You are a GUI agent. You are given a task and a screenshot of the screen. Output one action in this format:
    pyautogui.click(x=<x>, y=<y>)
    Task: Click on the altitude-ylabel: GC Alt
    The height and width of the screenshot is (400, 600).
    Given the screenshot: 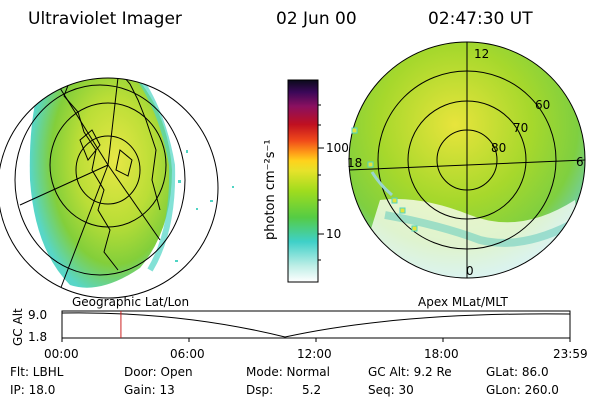 What is the action you would take?
    pyautogui.click(x=18, y=327)
    